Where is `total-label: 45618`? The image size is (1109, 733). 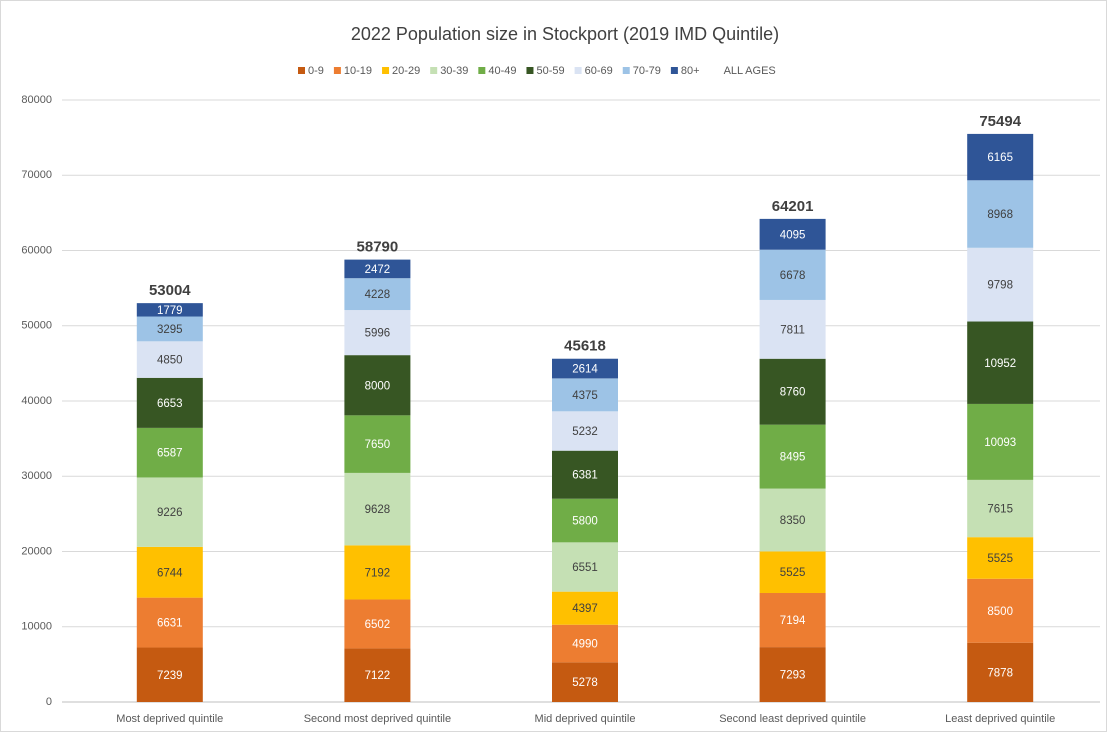
total-label: 45618 is located at coordinates (585, 346).